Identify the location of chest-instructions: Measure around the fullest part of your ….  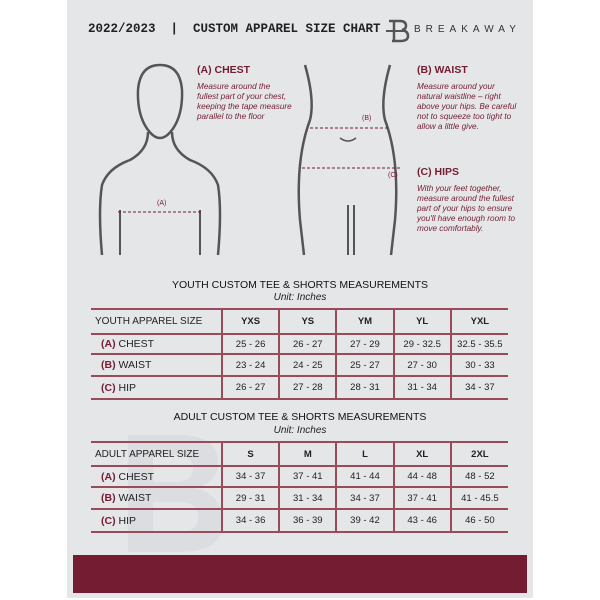
(244, 101).